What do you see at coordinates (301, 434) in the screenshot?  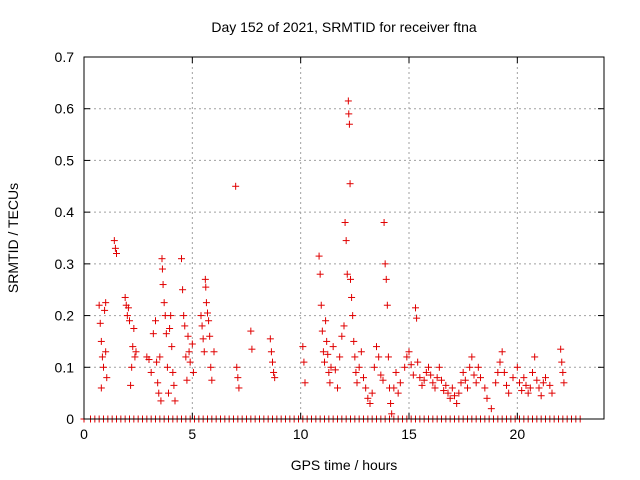 I see `x-tick-label: 10` at bounding box center [301, 434].